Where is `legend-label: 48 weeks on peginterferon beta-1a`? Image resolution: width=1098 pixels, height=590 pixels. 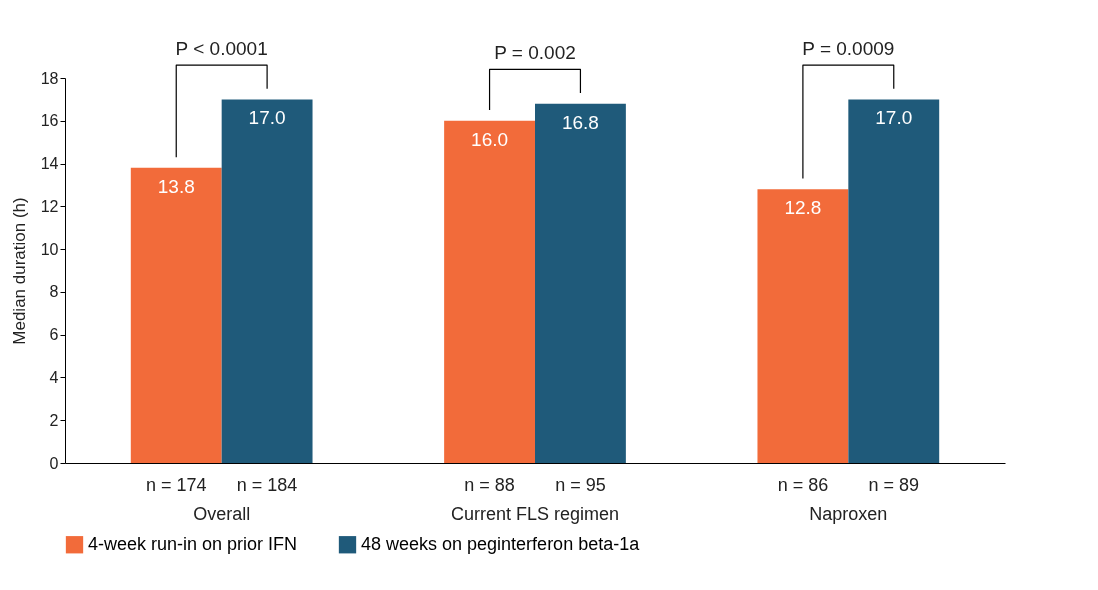 legend-label: 48 weeks on peginterferon beta-1a is located at coordinates (501, 543).